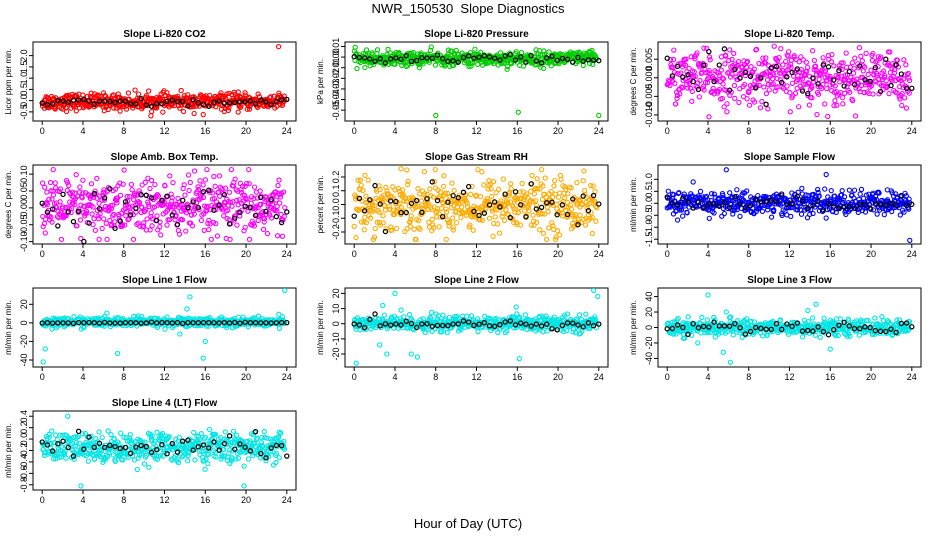 This screenshot has width=936, height=540. What do you see at coordinates (649, 216) in the screenshot?
I see `y-tick-label: -0.5` at bounding box center [649, 216].